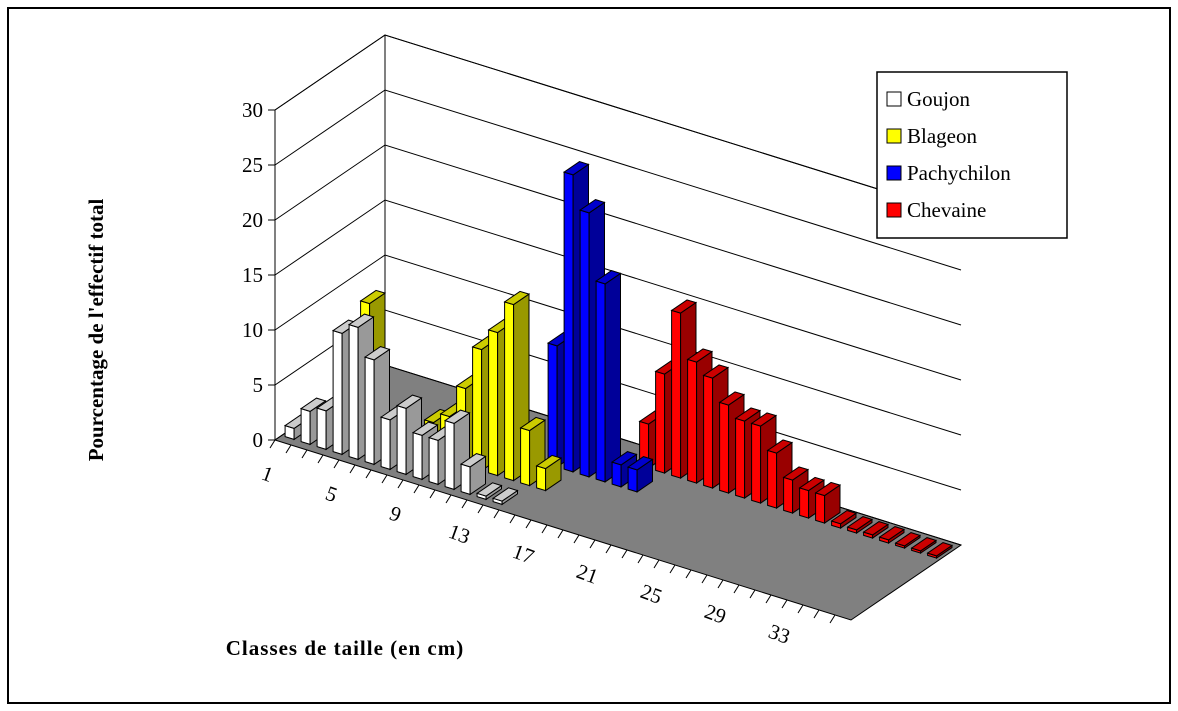 Image resolution: width=1178 pixels, height=711 pixels. I want to click on y-axis-title: Pourcentage de l'effectif total, so click(96, 330).